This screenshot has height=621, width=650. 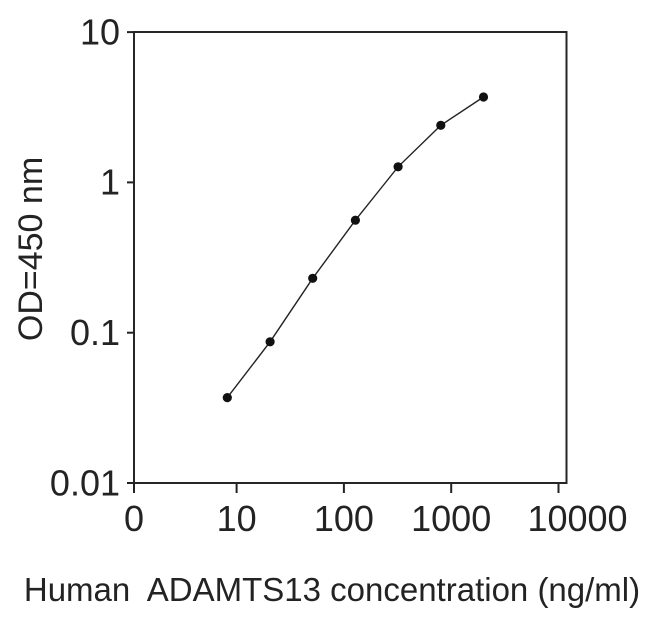 I want to click on y-axis-title: OD=450 nm, so click(x=31, y=249).